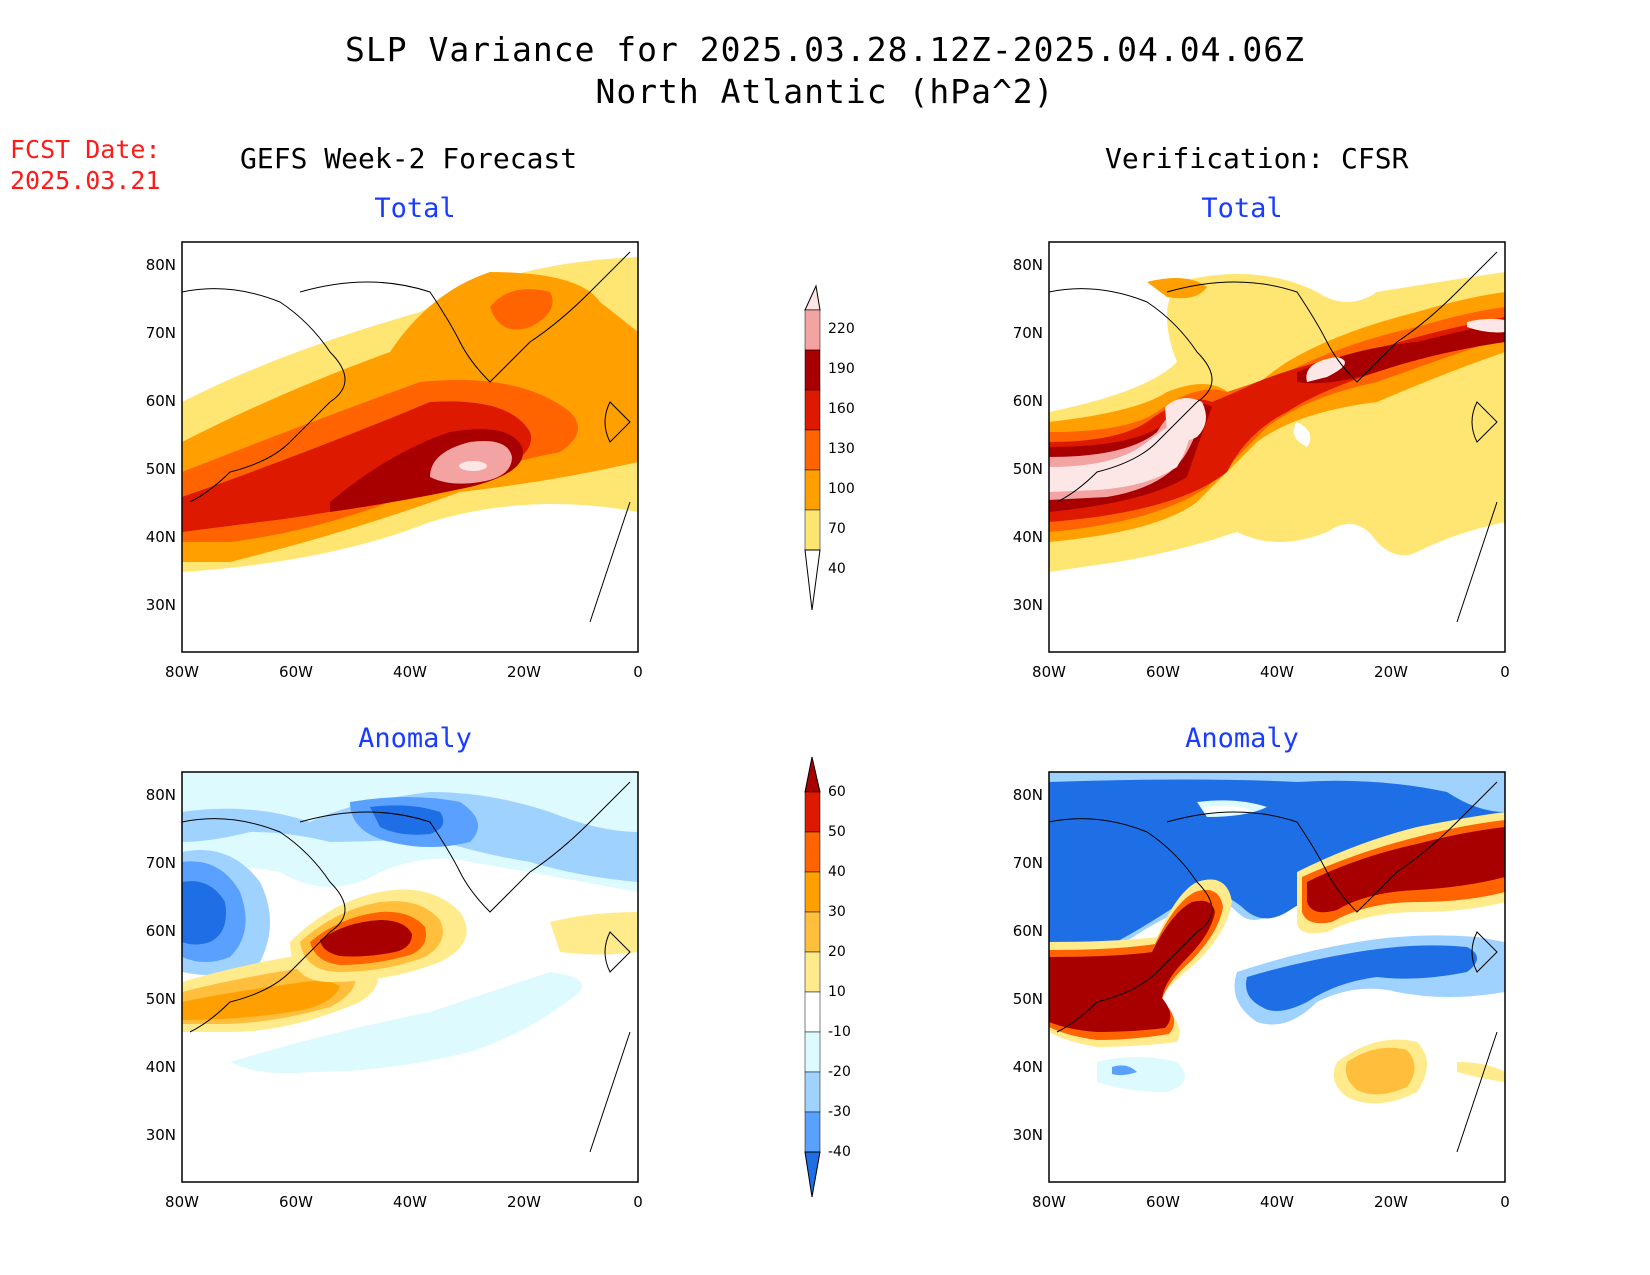 This screenshot has height=1275, width=1650. What do you see at coordinates (812, 1174) in the screenshot?
I see `colorbar-anomaly-bottom-tip` at bounding box center [812, 1174].